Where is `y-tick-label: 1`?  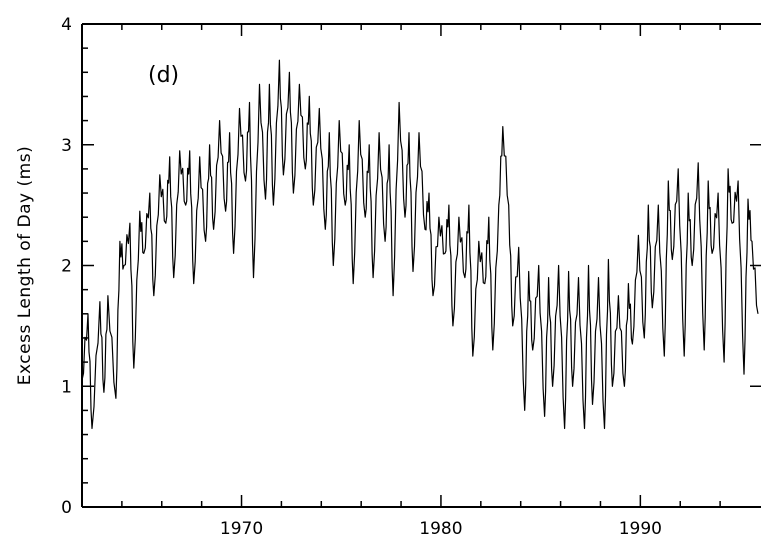
y-tick-label: 1 is located at coordinates (66, 387).